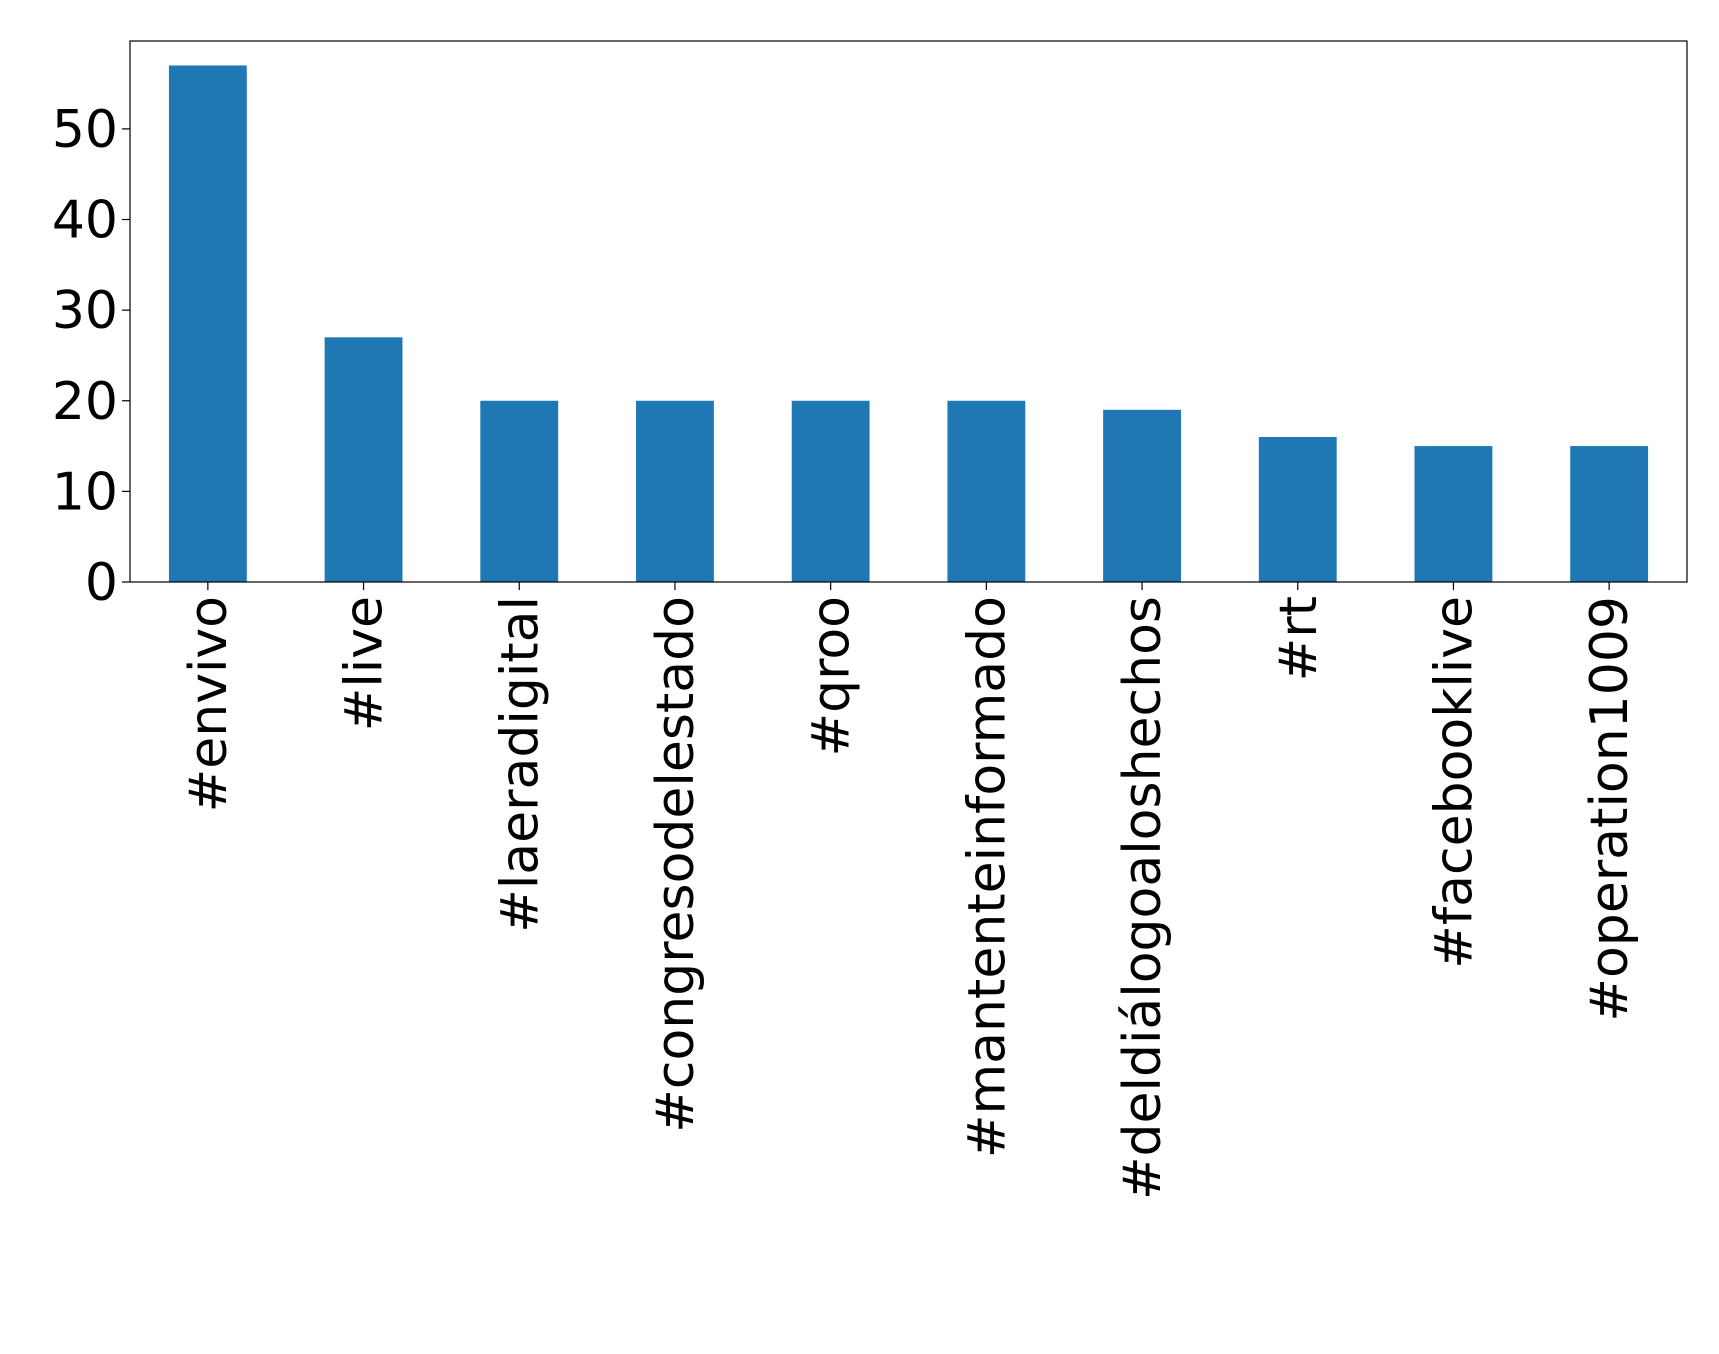 The height and width of the screenshot is (1354, 1719). What do you see at coordinates (1610, 809) in the screenshot?
I see `x-tick-label: #operation1009` at bounding box center [1610, 809].